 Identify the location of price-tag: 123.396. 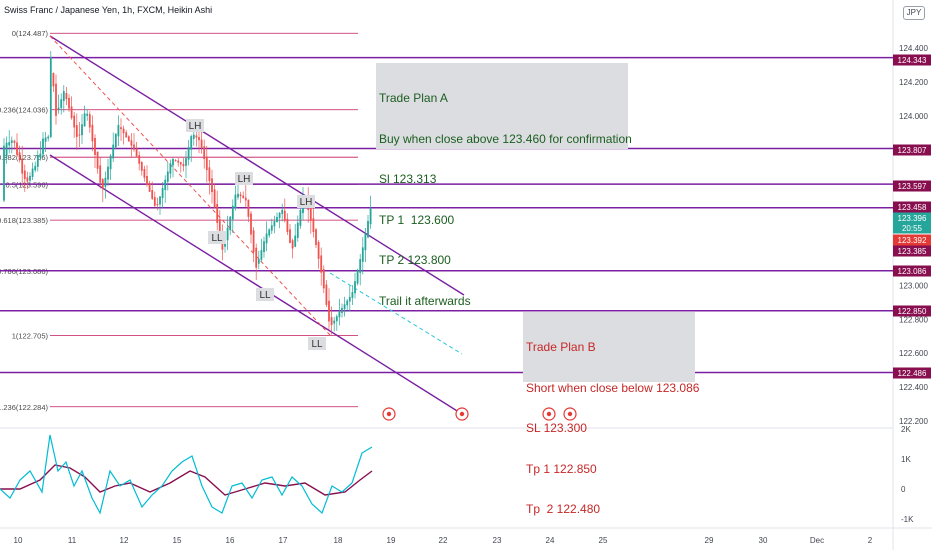
(912, 218).